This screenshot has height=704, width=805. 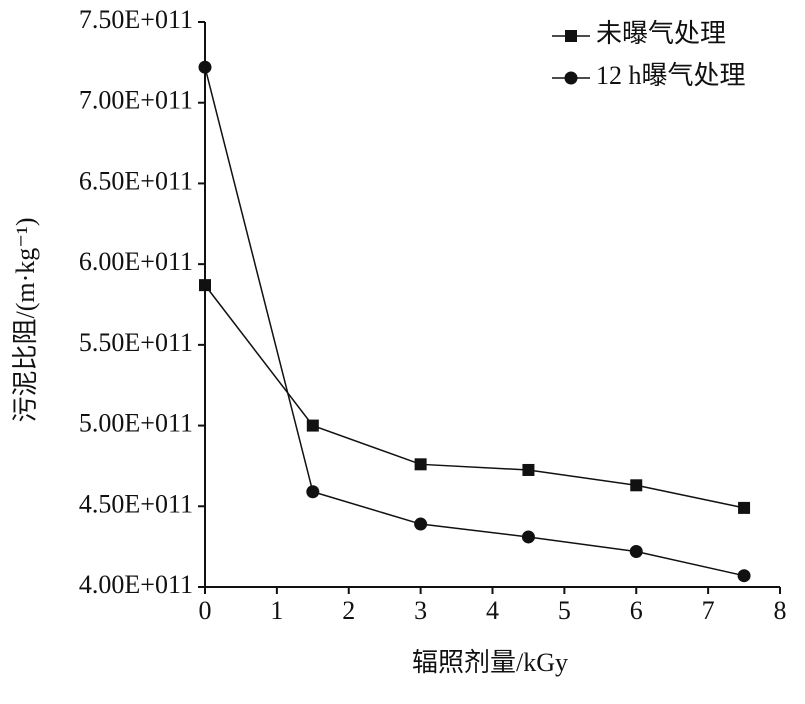 I want to click on y-tick-label: 7.00E+011, so click(x=136, y=100).